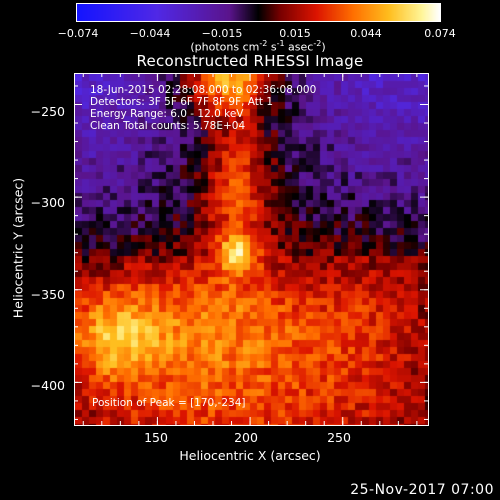 Image resolution: width=500 pixels, height=500 pixels. Describe the element at coordinates (168, 126) in the screenshot. I see `clean-total-counts: Clean Total counts: 5.78E+04` at that location.